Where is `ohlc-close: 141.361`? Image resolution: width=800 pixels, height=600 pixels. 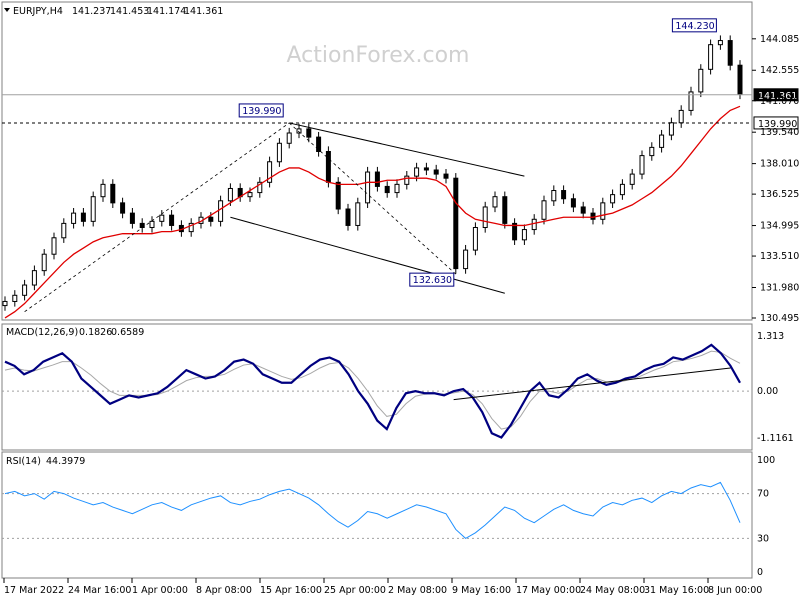
ohlc-close: 141.361 is located at coordinates (203, 11).